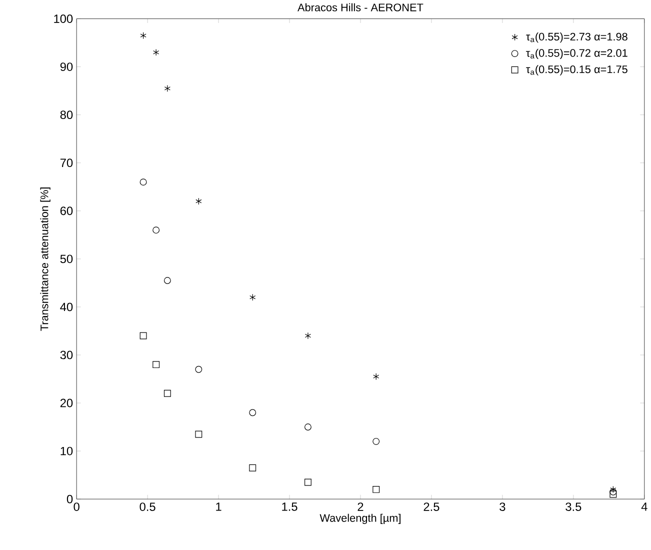  I want to click on y-tick-label: 80, so click(66, 115).